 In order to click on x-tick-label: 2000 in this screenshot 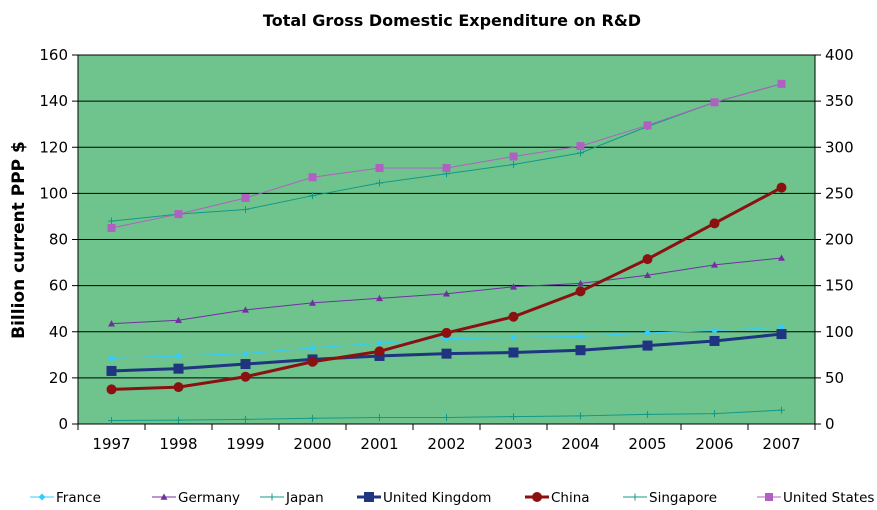, I will do `click(312, 444)`.